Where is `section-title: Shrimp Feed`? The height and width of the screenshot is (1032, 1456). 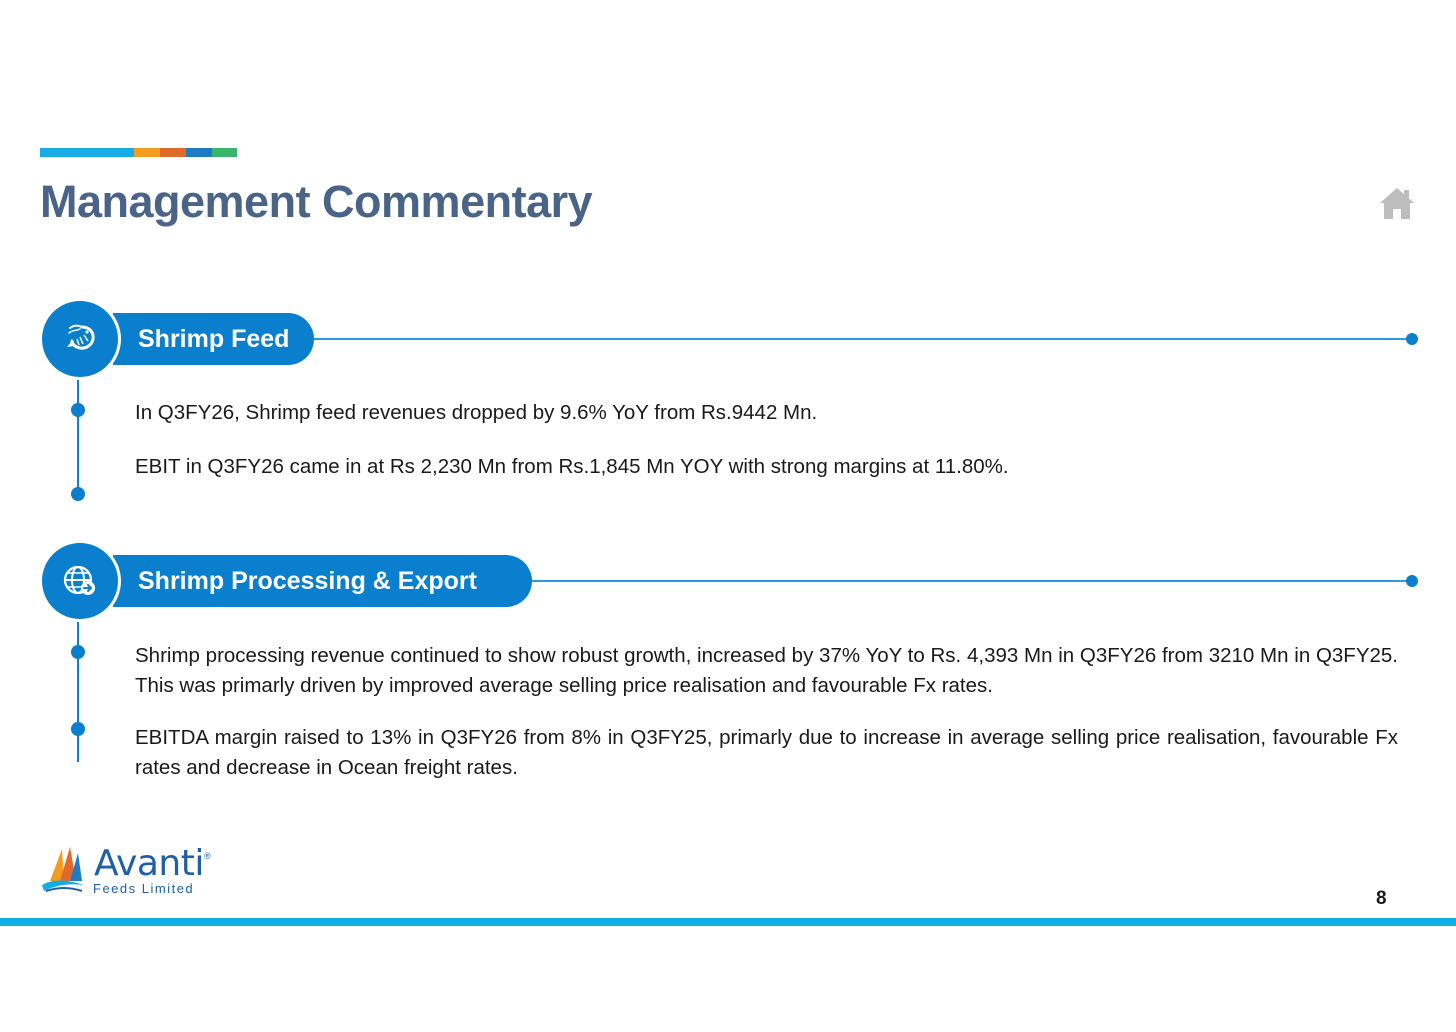 section-title: Shrimp Feed is located at coordinates (214, 338).